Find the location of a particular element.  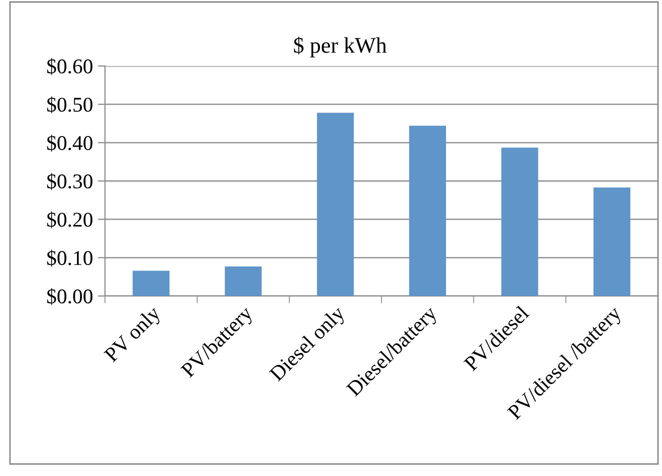

chart-title: $ per kWh is located at coordinates (340, 47).